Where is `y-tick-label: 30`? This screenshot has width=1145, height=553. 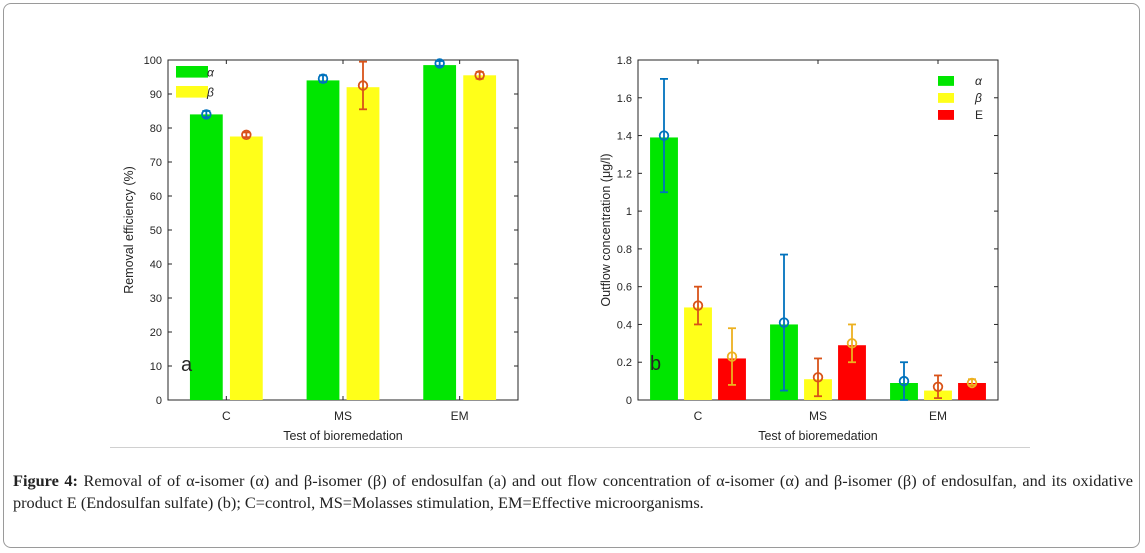
y-tick-label: 30 is located at coordinates (156, 299).